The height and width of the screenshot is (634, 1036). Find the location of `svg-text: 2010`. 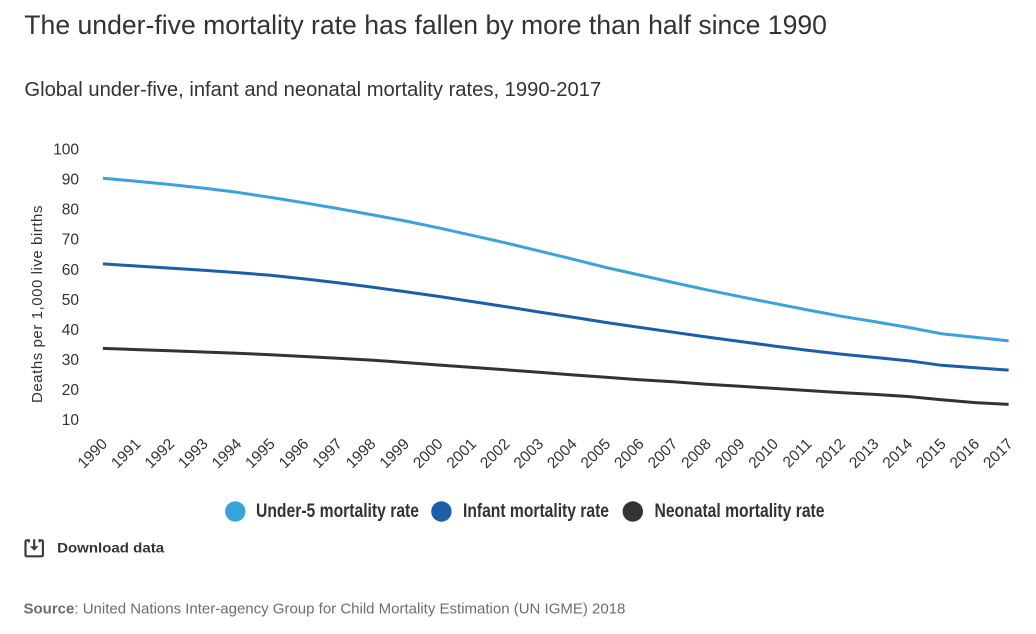

svg-text: 2010 is located at coordinates (764, 453).